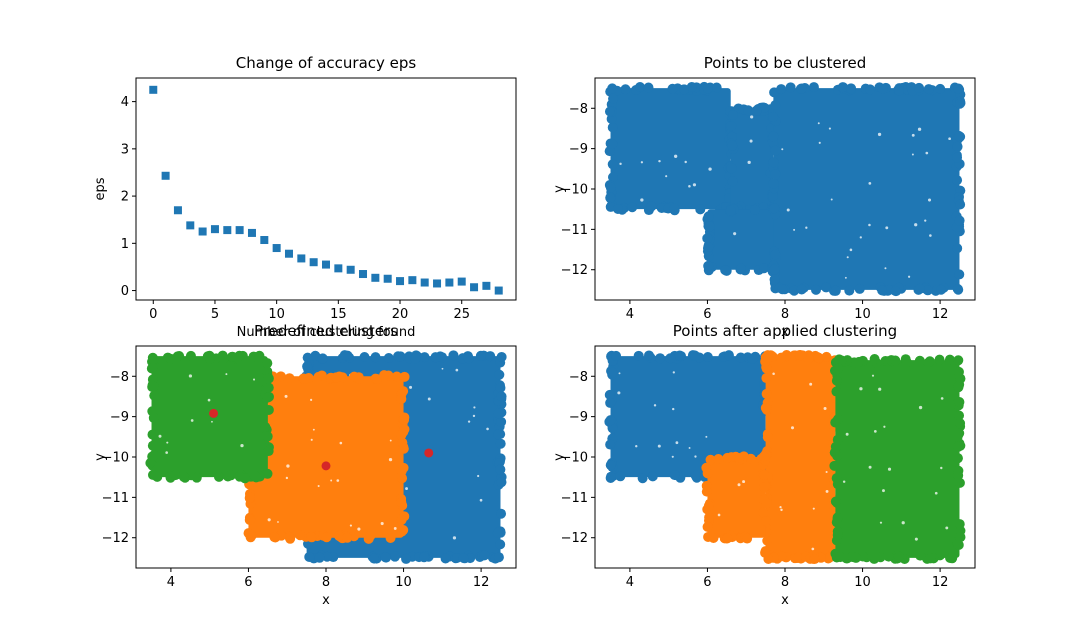  Describe the element at coordinates (785, 457) in the screenshot. I see `clustered-chart-plot-area` at that location.